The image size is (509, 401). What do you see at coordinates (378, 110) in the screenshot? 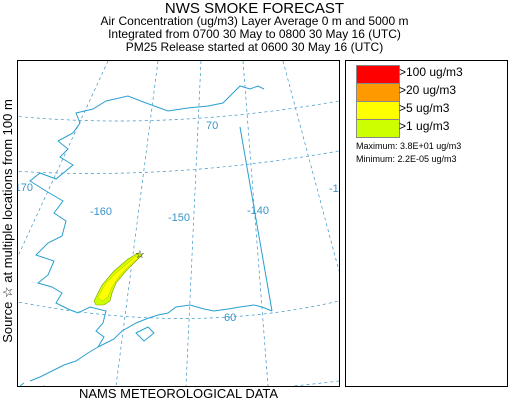
I see `legend-swatch-yellow` at bounding box center [378, 110].